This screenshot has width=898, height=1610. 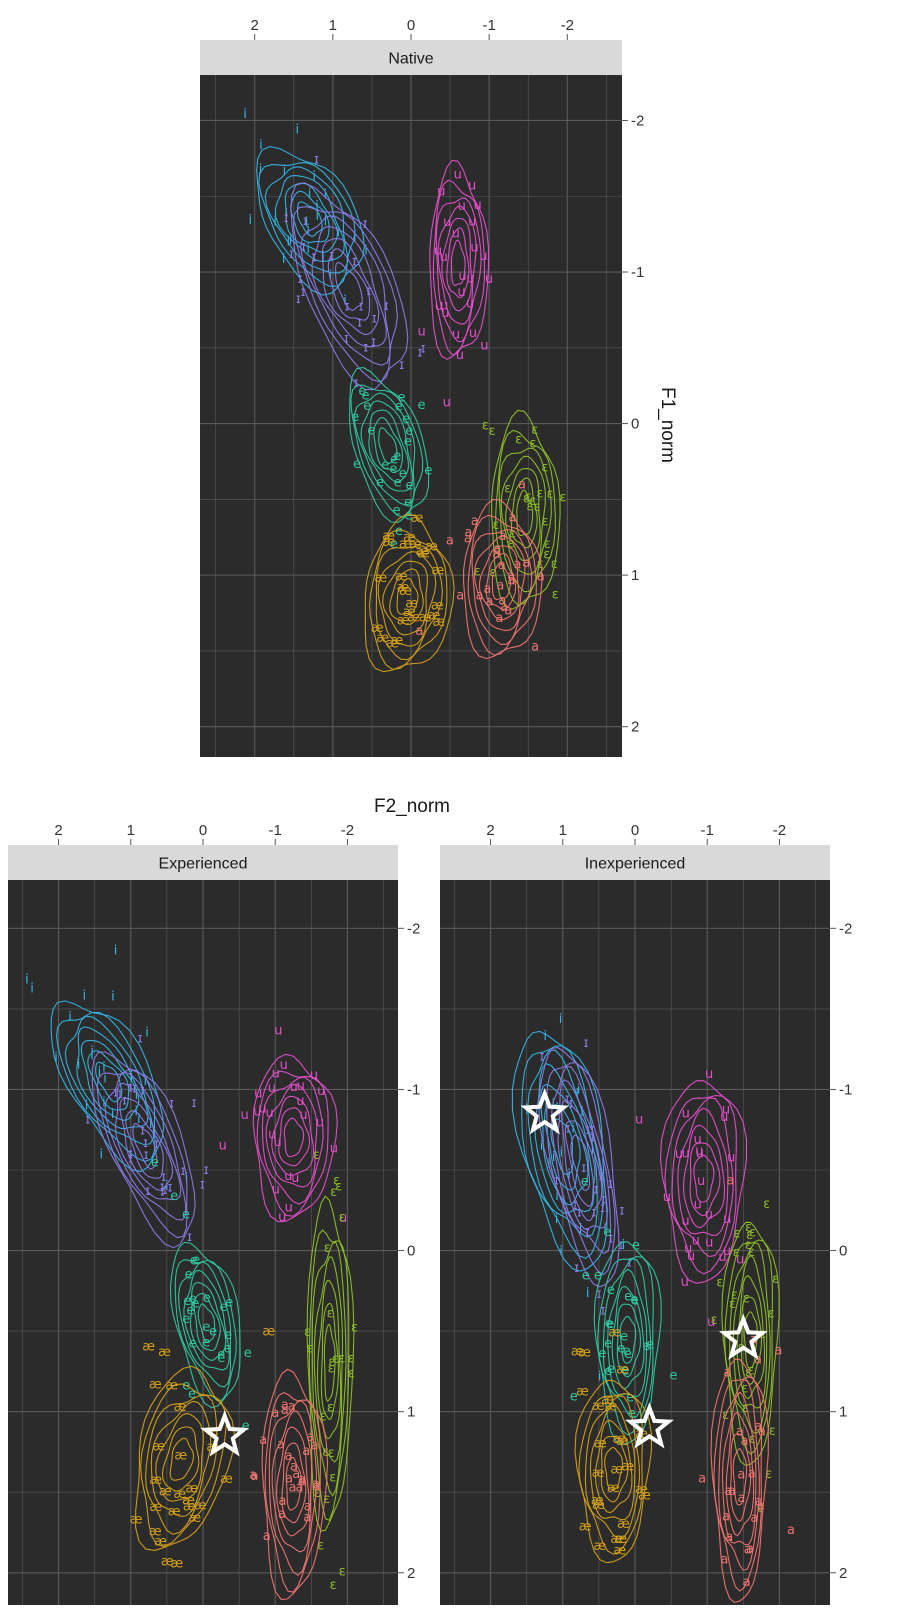 I want to click on y-tick-label: 1, so click(x=843, y=1412).